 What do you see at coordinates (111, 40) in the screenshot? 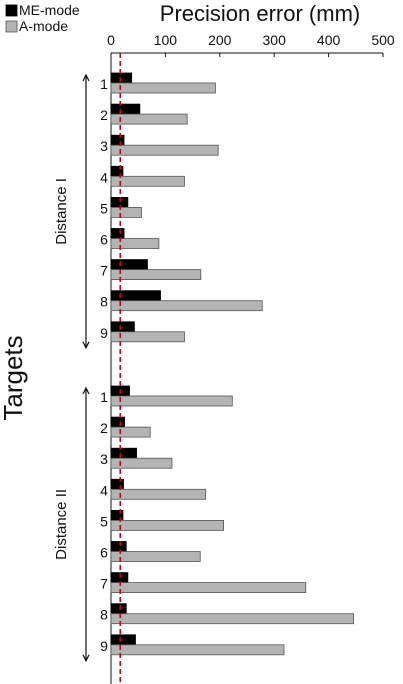
I see `x-tick-label: 0` at bounding box center [111, 40].